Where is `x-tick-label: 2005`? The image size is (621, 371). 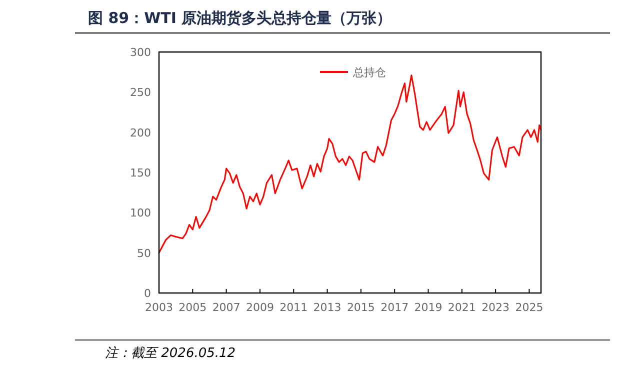
x-tick-label: 2005 is located at coordinates (192, 307).